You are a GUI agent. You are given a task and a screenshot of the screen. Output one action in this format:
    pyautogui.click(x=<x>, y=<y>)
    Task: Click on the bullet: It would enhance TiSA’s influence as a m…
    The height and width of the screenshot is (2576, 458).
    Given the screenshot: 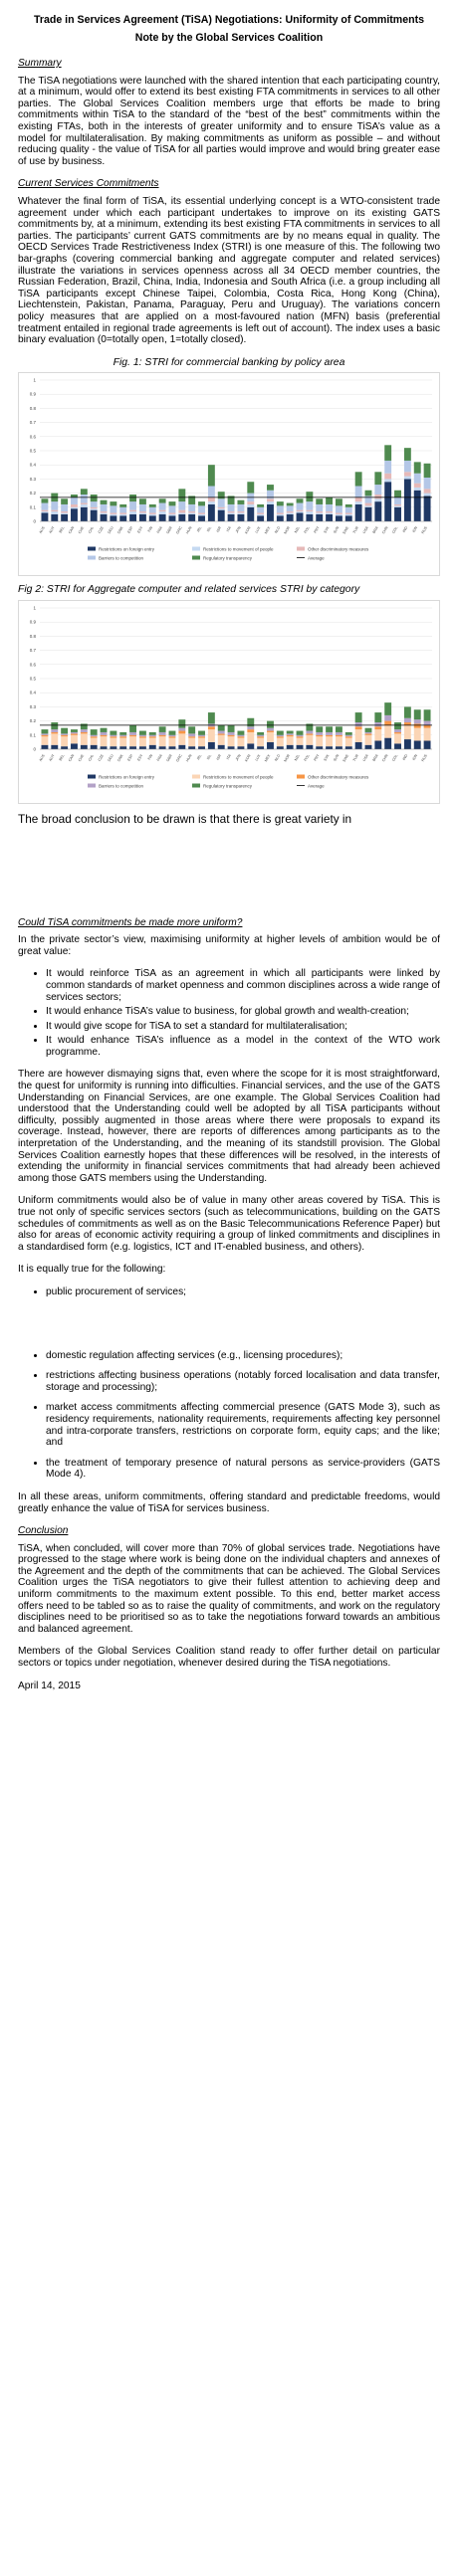 What is the action you would take?
    pyautogui.click(x=243, y=1046)
    